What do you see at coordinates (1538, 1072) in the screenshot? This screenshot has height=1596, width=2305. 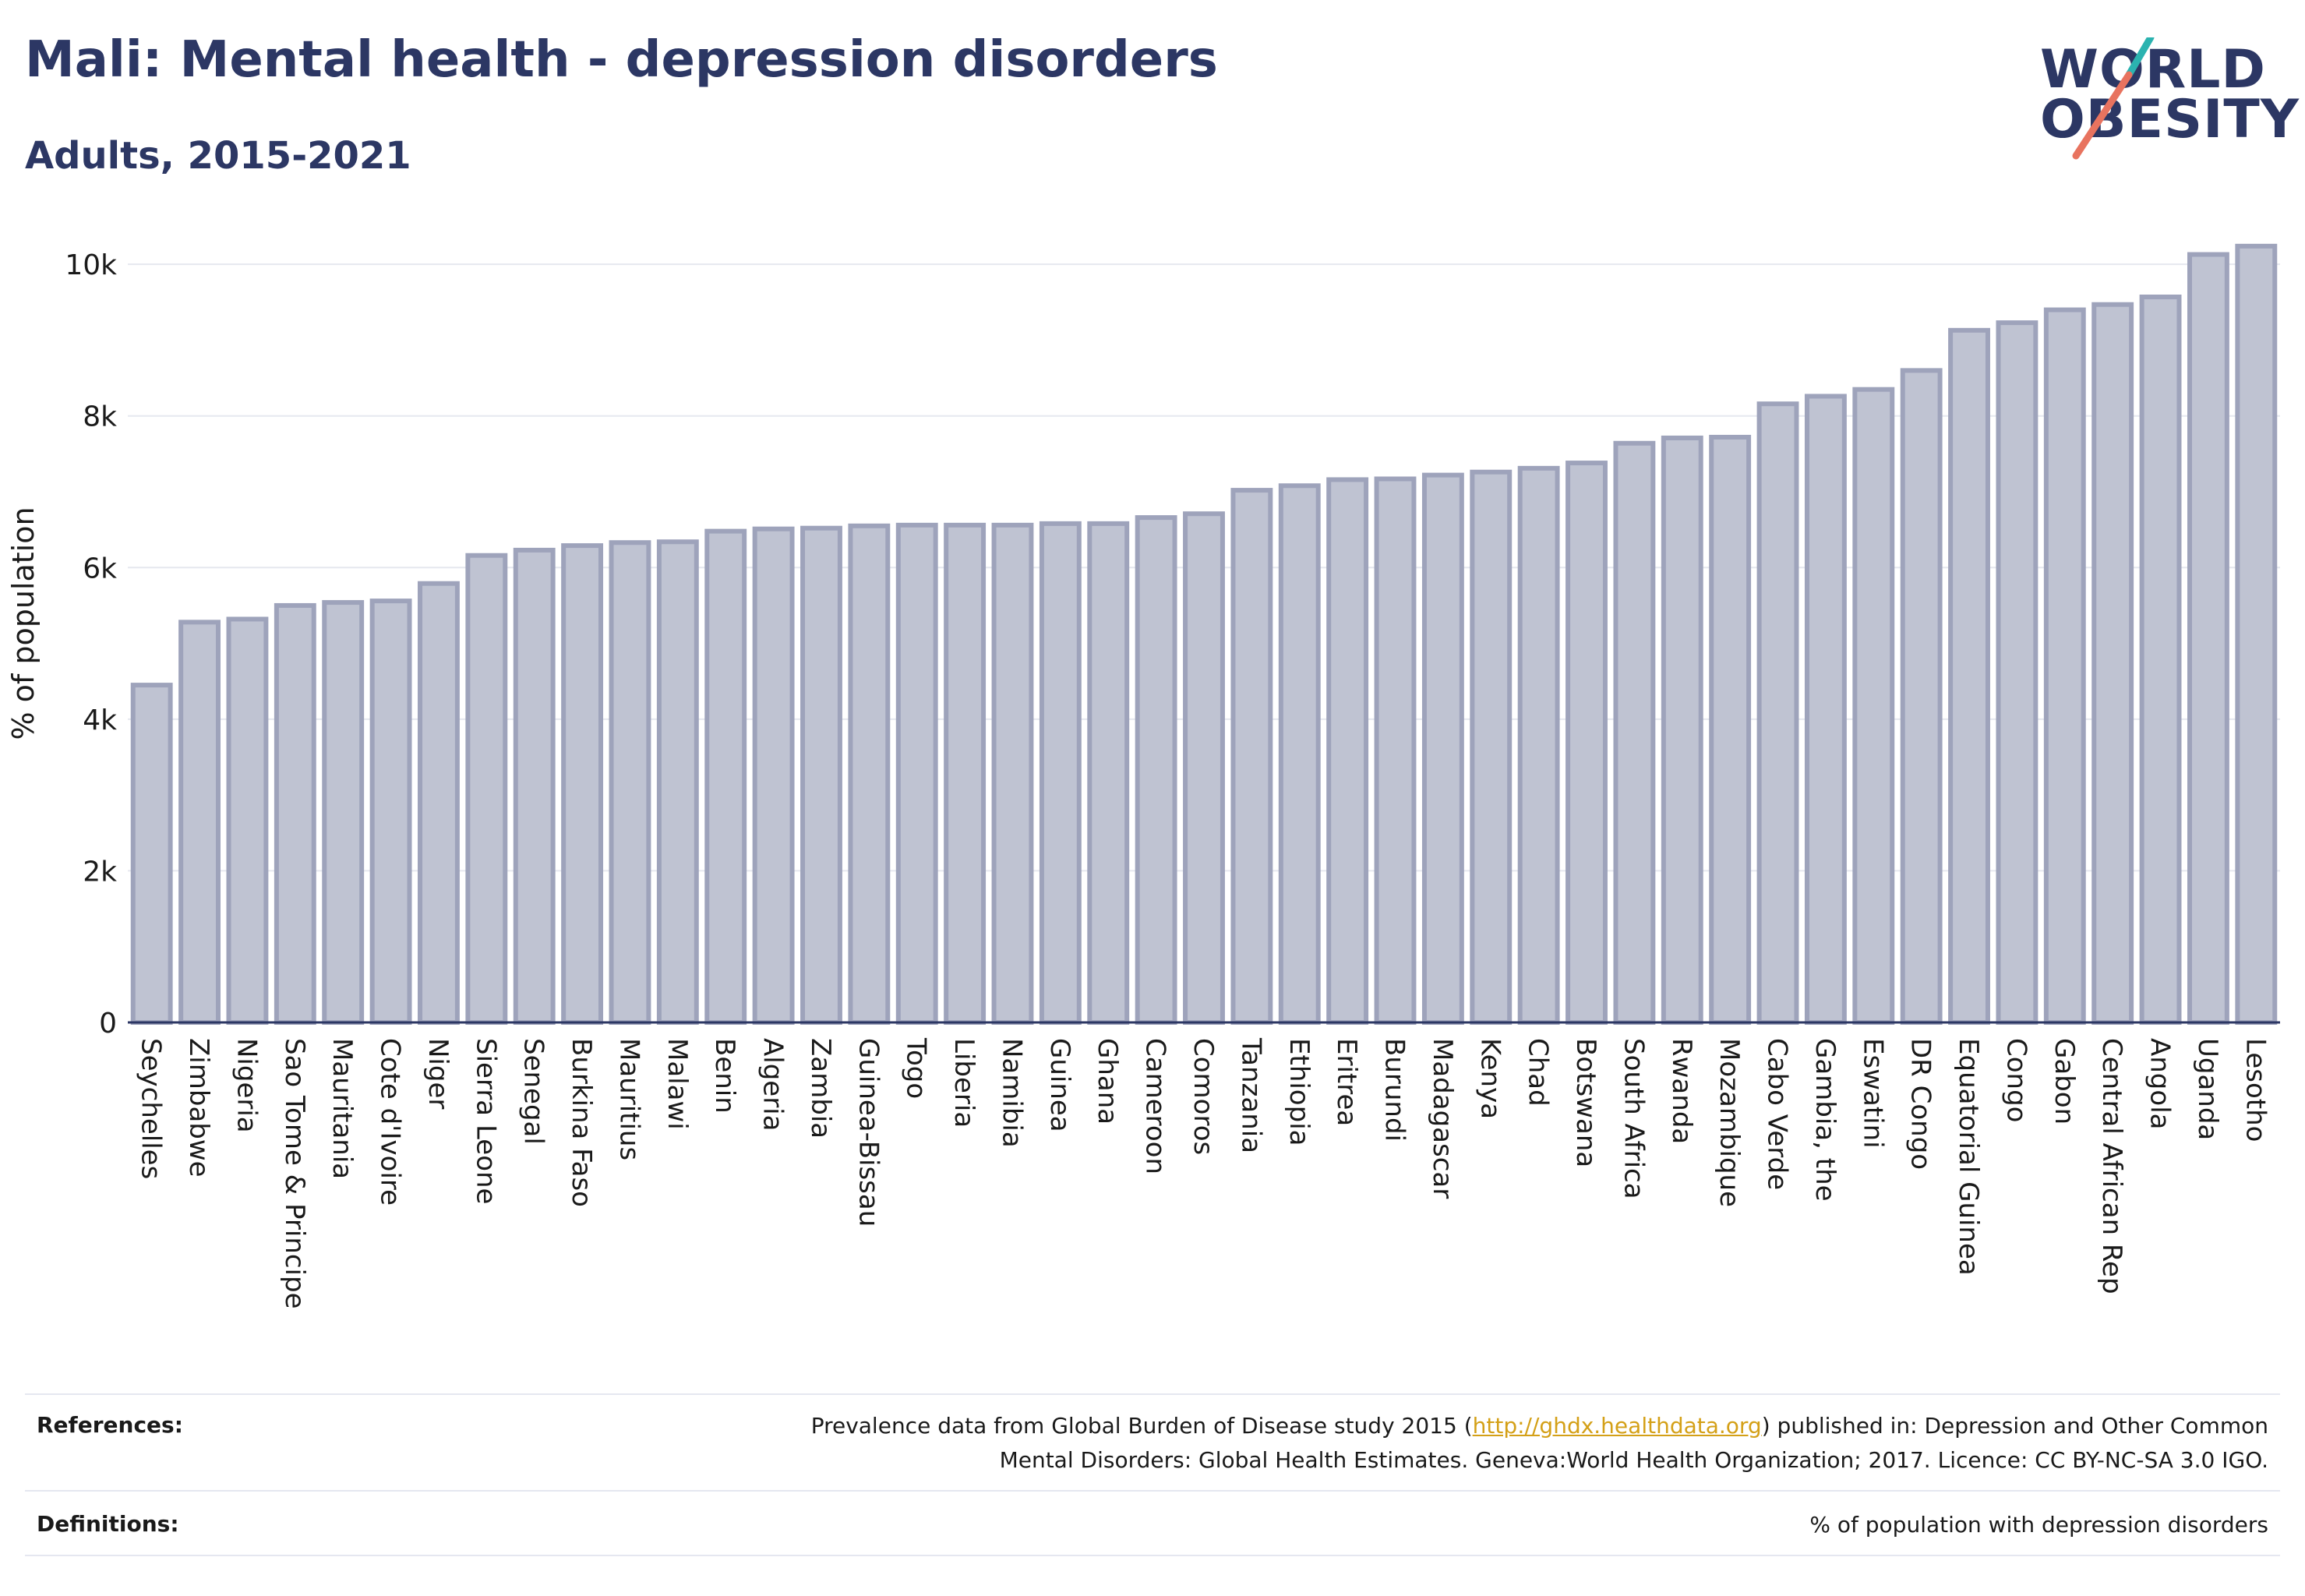 I see `x-tick-label: Chad` at bounding box center [1538, 1072].